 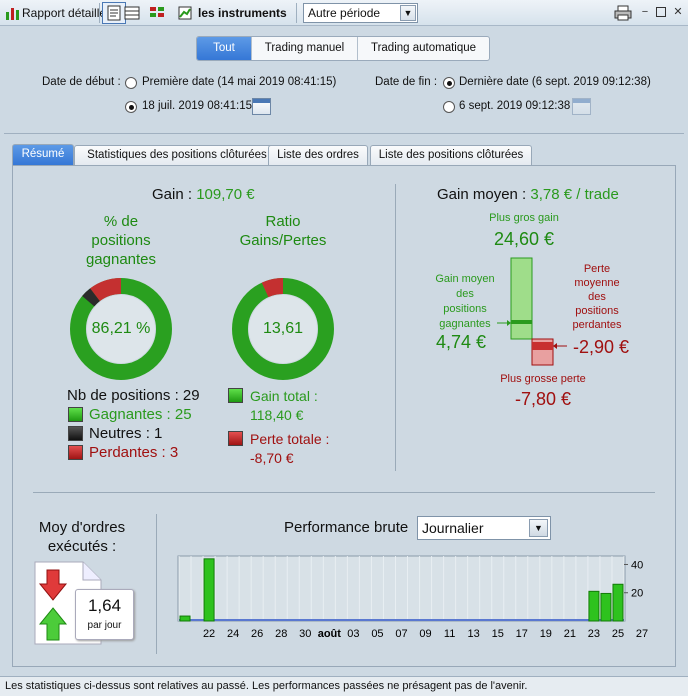 I want to click on x-tick-label: 22, so click(x=209, y=634).